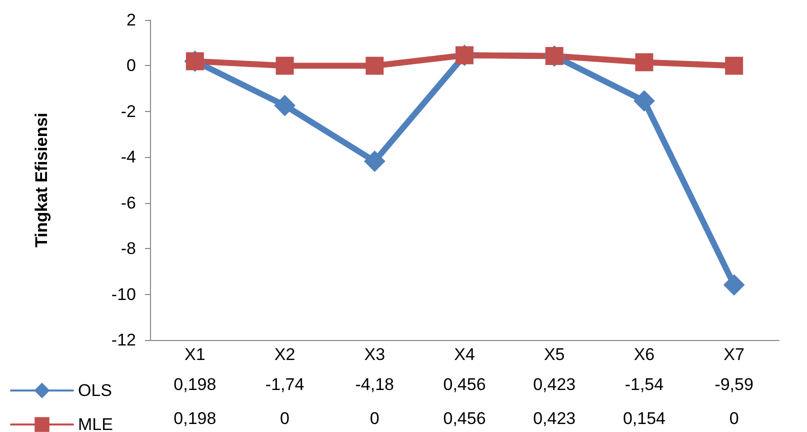  Describe the element at coordinates (95, 390) in the screenshot. I see `legend-label: OLS` at that location.